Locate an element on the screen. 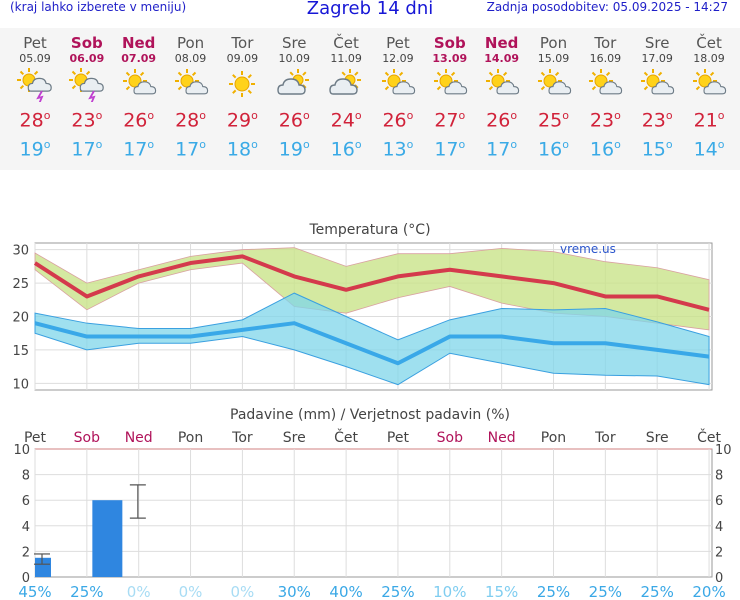  day-date: 11.09 is located at coordinates (346, 58).